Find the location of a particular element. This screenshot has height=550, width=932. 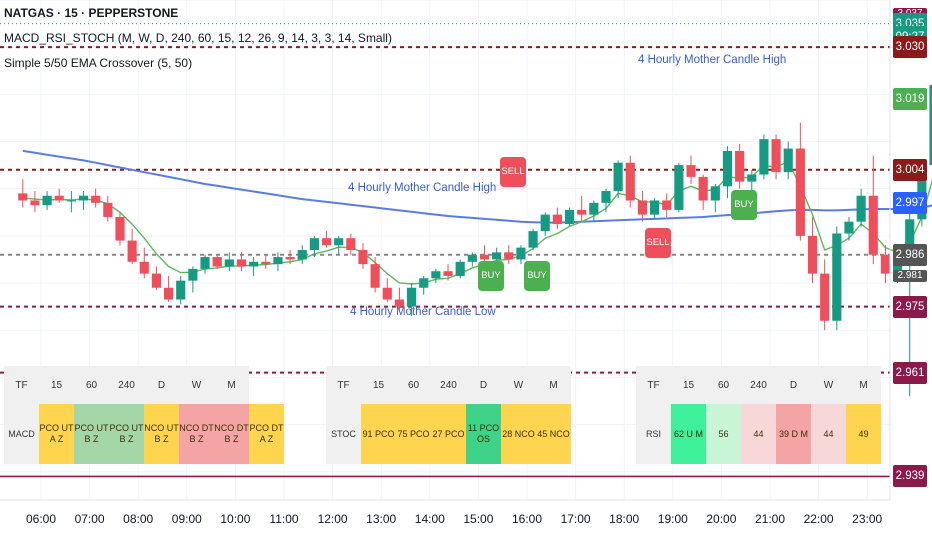

price-tag: 2.986 is located at coordinates (910, 254).